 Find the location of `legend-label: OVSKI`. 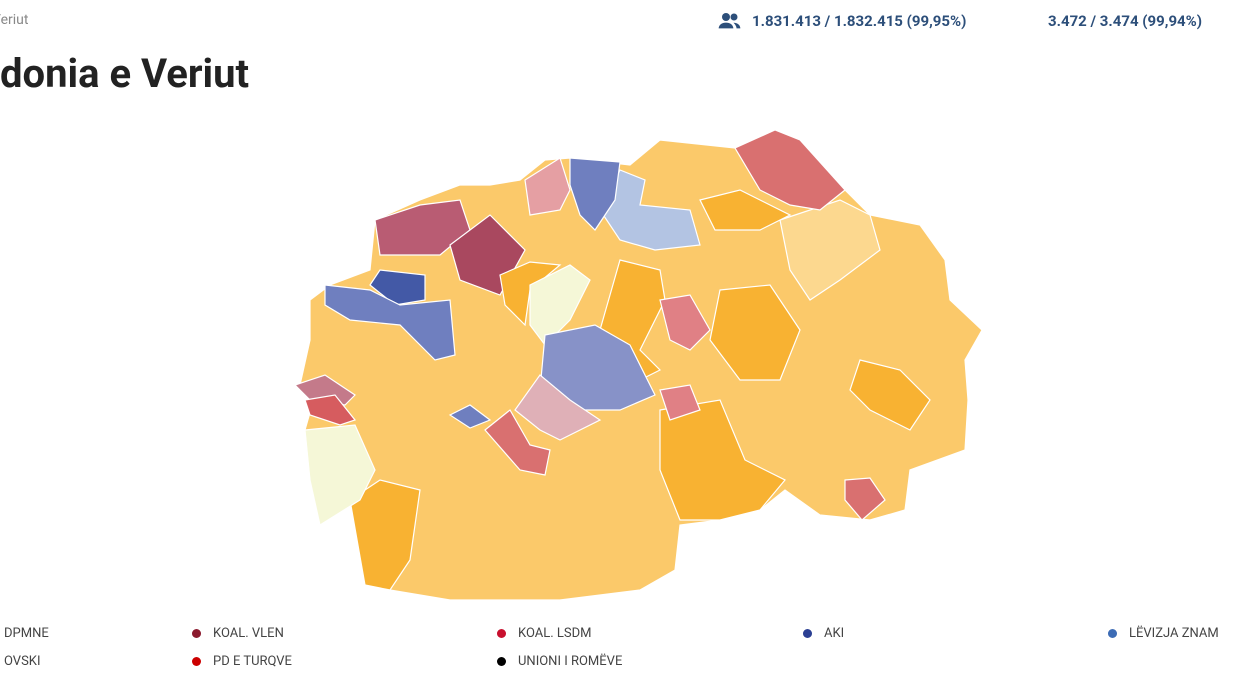

legend-label: OVSKI is located at coordinates (22, 661).